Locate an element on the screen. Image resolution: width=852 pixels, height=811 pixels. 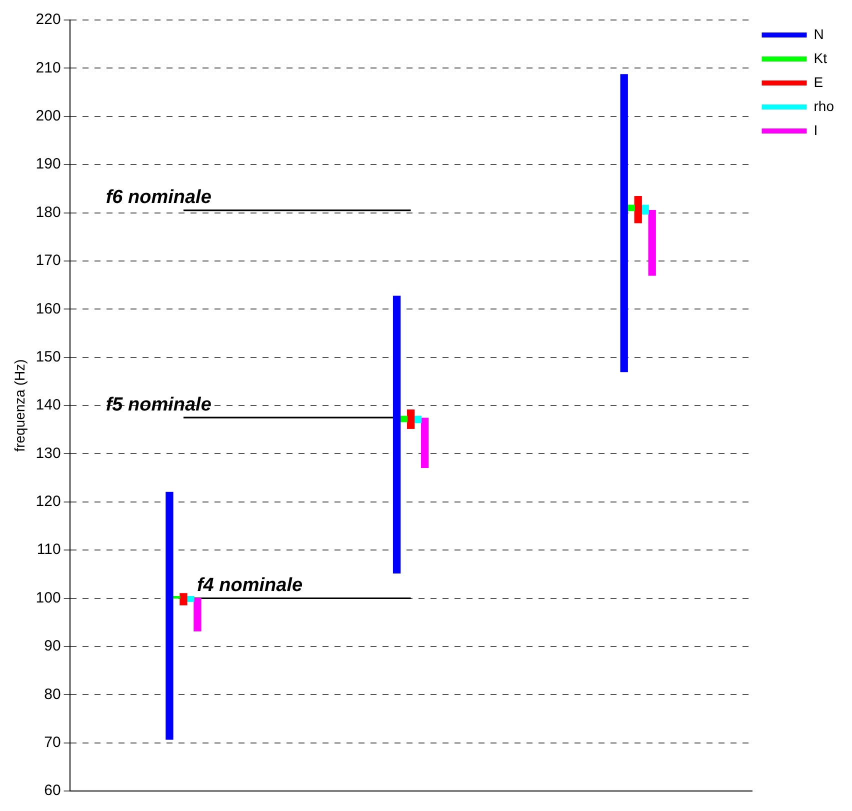
y-tick-label: 70 is located at coordinates (52, 742).